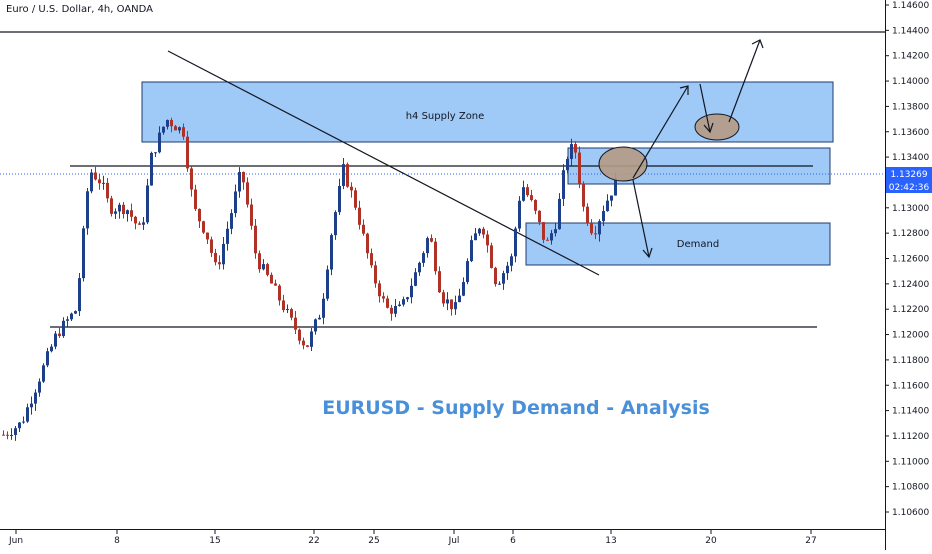 Image resolution: width=932 pixels, height=554 pixels. Describe the element at coordinates (910, 260) in the screenshot. I see `y-tick-label: 1.12600` at that location.